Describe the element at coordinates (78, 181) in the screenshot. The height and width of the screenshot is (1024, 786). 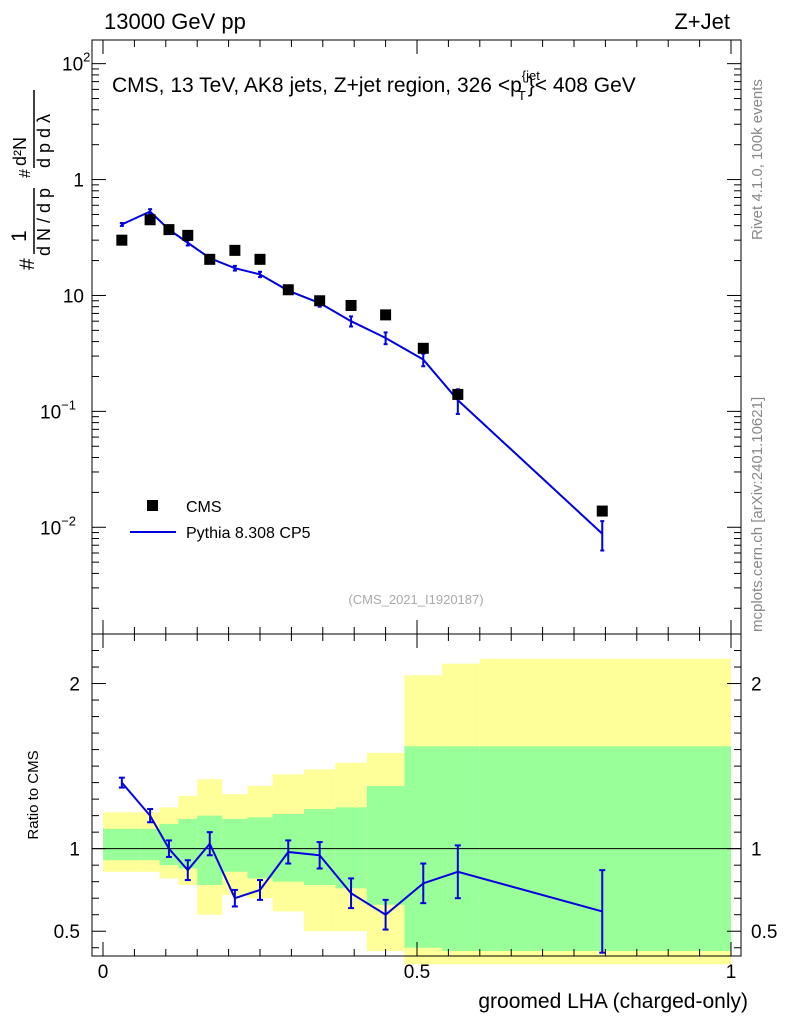
I see `main-ytick-label: 1` at that location.